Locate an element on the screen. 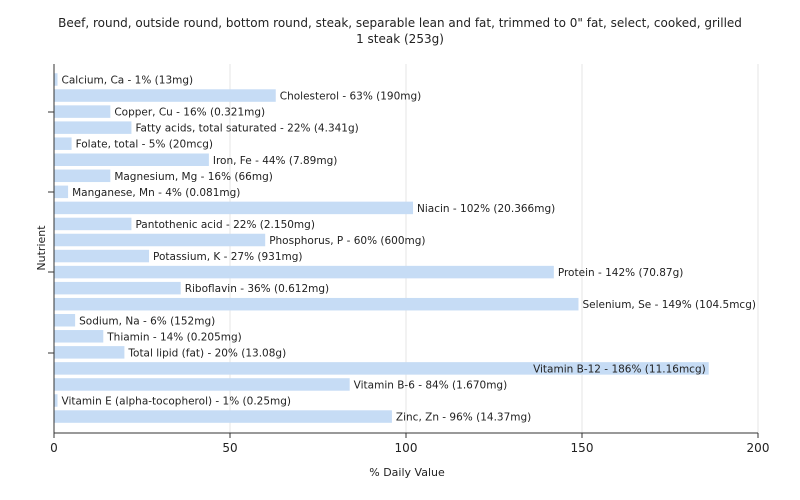  x-tick-label: 100 is located at coordinates (406, 448).